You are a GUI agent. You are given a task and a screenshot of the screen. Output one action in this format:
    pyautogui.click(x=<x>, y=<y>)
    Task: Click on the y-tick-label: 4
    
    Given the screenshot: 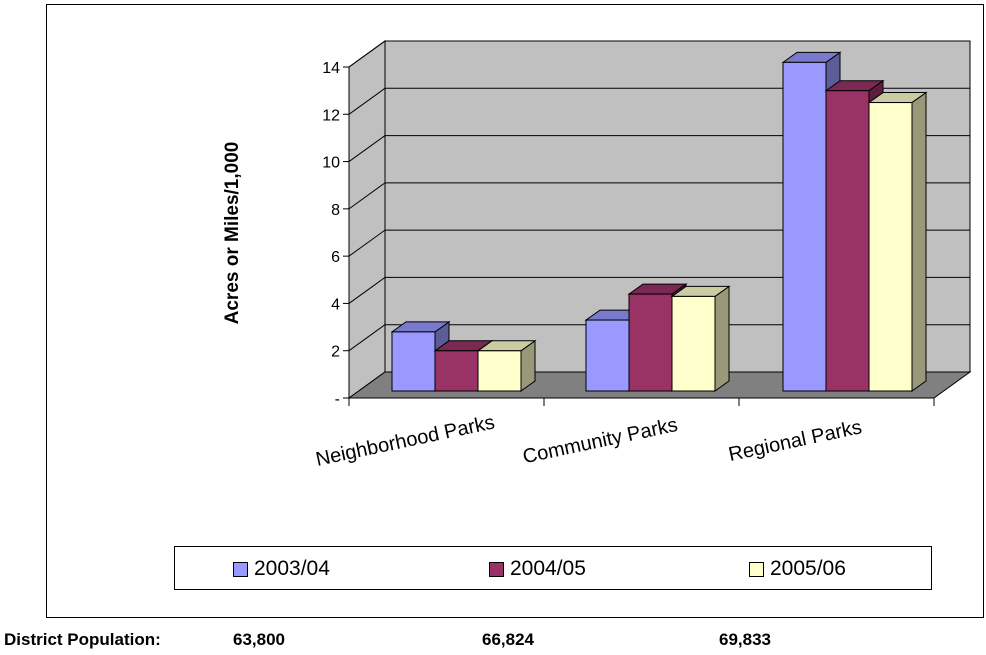 What is the action you would take?
    pyautogui.click(x=335, y=304)
    